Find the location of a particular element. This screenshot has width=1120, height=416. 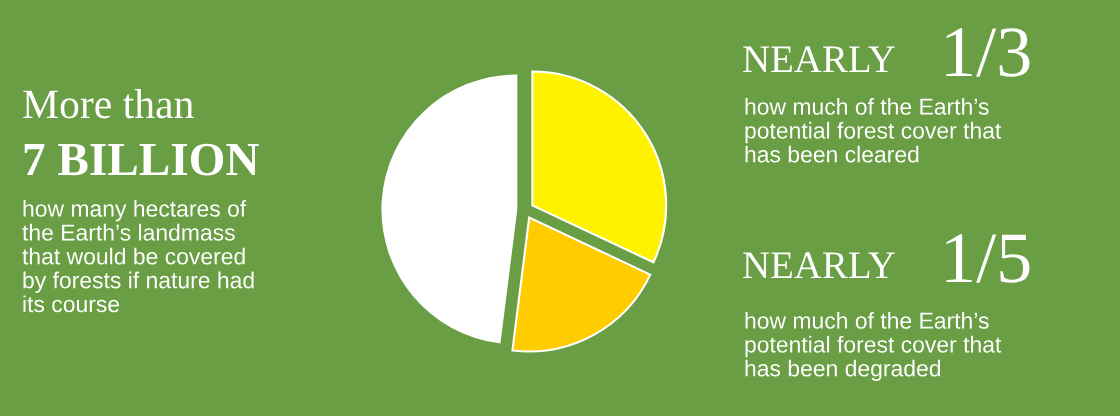

text: how much of the Earth’s potential forest cover that has been cleared is located at coordinates (873, 130).